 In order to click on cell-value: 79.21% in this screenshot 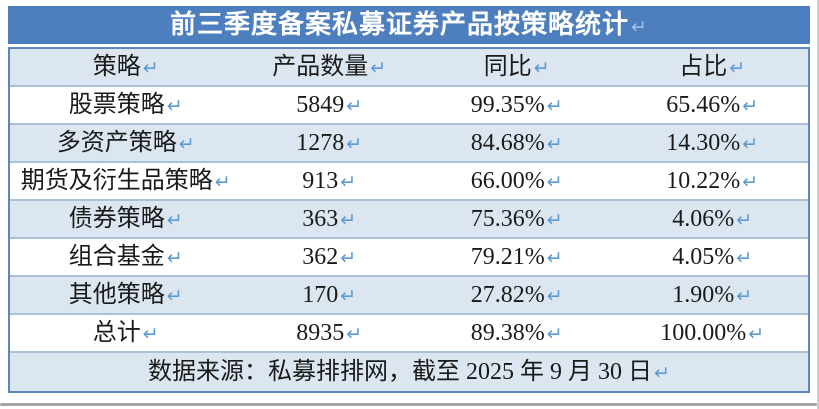, I will do `click(507, 257)`.